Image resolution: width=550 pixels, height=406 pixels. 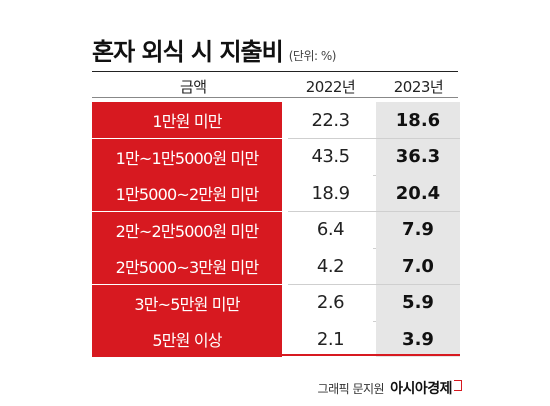 I want to click on table-row: 5만원 이상 2.1 3.9, so click(x=276, y=339).